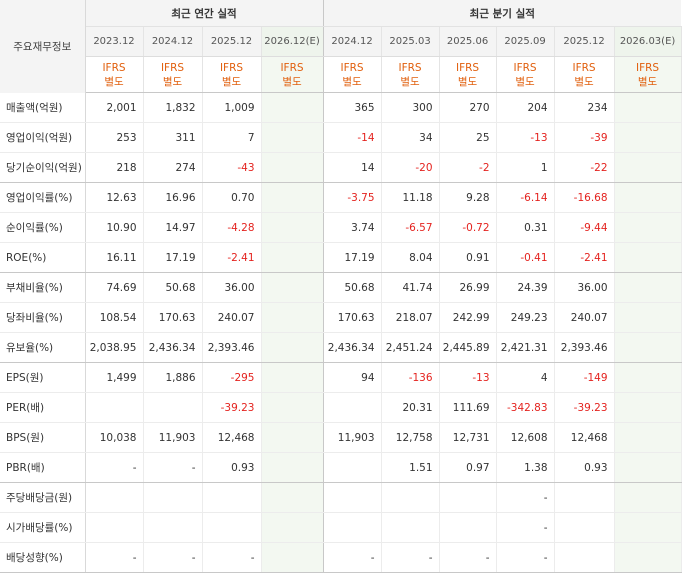  Describe the element at coordinates (525, 137) in the screenshot. I see `value-cell: -13` at that location.